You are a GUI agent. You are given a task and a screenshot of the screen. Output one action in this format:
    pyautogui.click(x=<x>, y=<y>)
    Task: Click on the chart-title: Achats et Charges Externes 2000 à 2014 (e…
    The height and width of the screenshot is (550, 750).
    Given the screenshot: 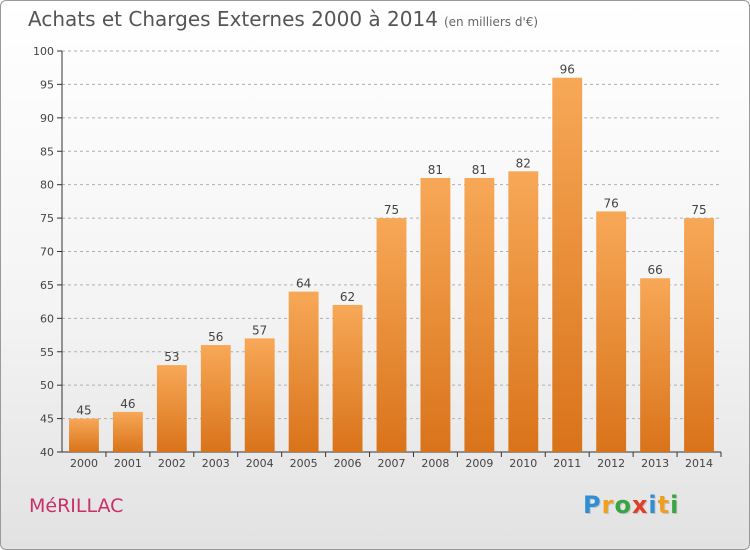 What is the action you would take?
    pyautogui.click(x=283, y=19)
    